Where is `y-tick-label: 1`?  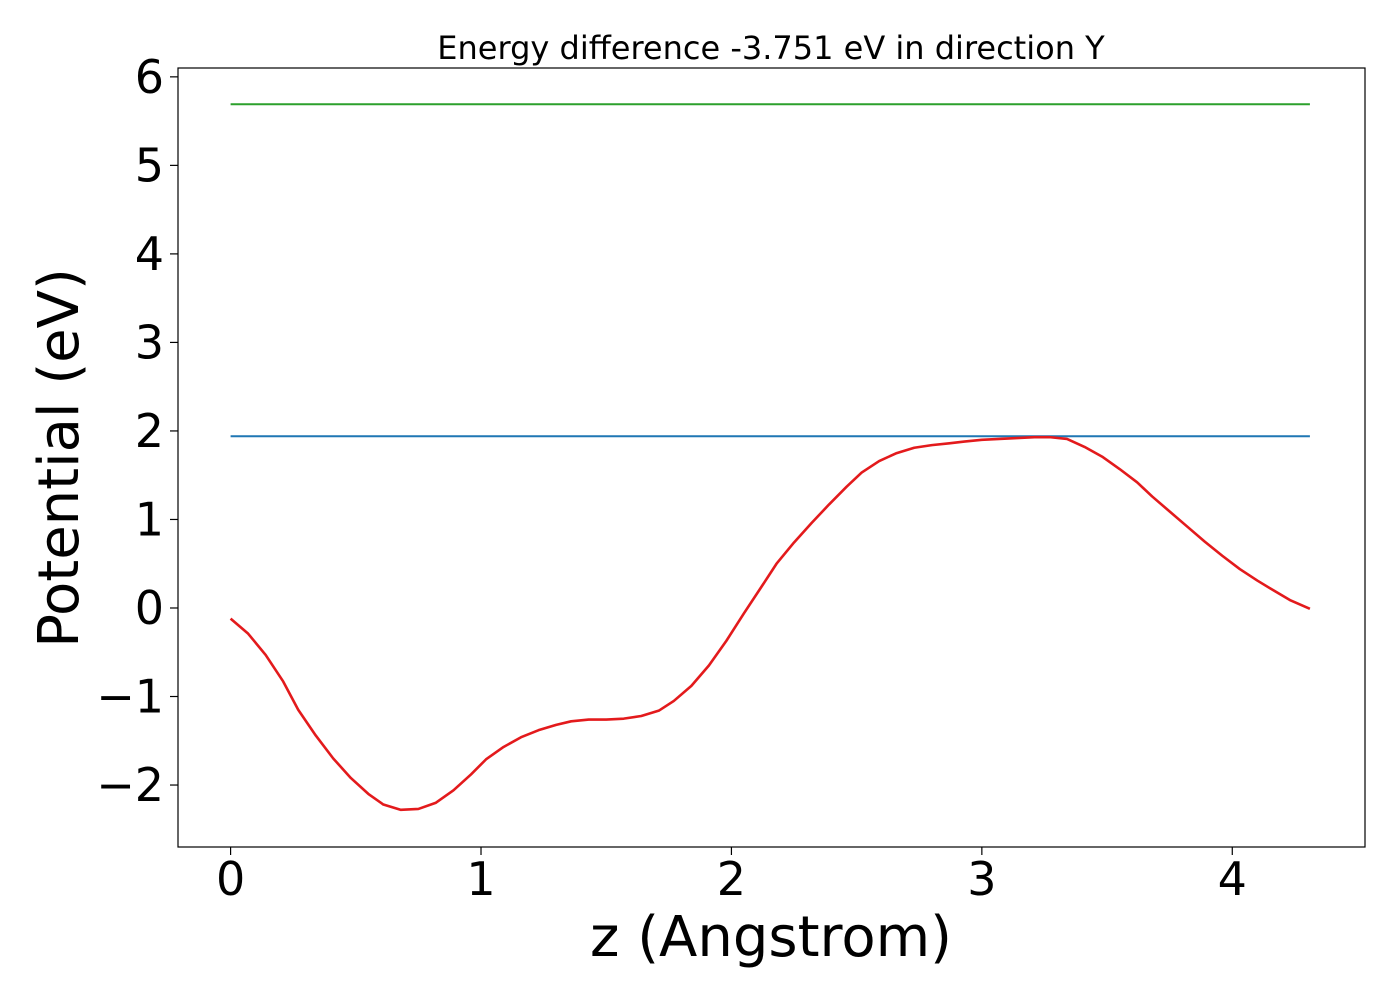
y-tick-label: 1 is located at coordinates (149, 519).